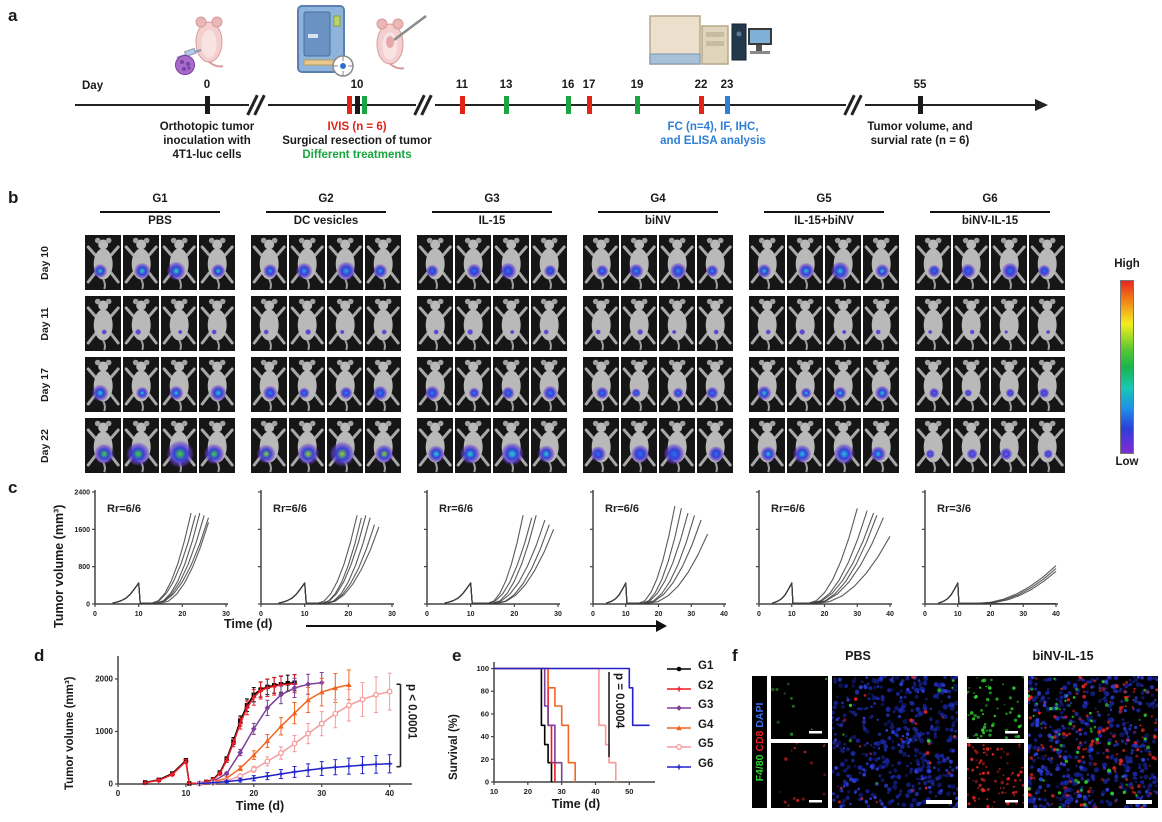  Describe the element at coordinates (401, 42) in the screenshot. I see `surgery-mouse-icon` at that location.